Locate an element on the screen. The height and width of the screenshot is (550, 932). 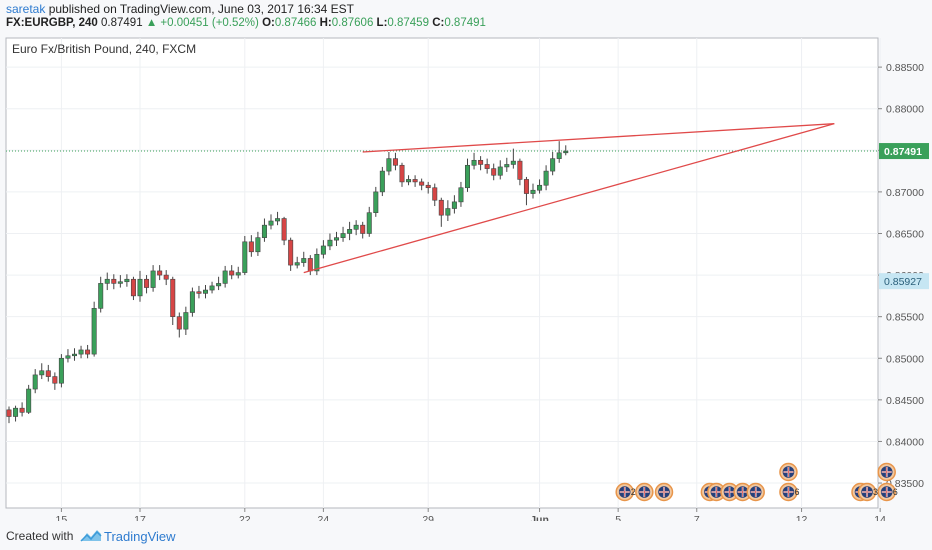
event-flag-icon: 9 is located at coordinates (743, 492).